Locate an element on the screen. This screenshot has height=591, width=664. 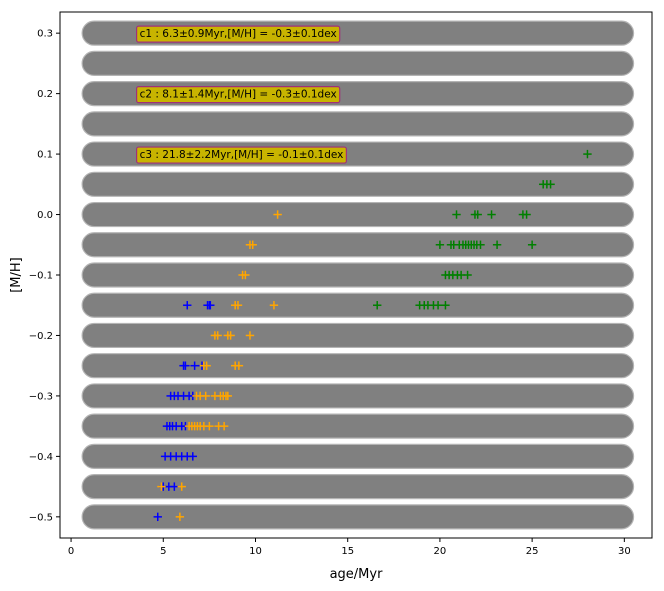
x-axis-ticks: 0 5 10 15 20 25 30 is located at coordinates (349, 547).